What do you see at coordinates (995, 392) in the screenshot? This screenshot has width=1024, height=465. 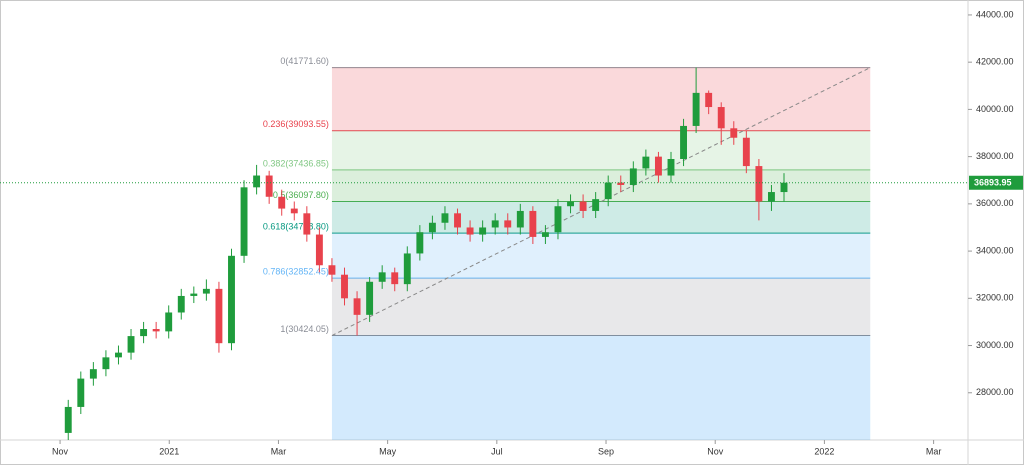 I see `y-tick-label: 28000.00` at bounding box center [995, 392].